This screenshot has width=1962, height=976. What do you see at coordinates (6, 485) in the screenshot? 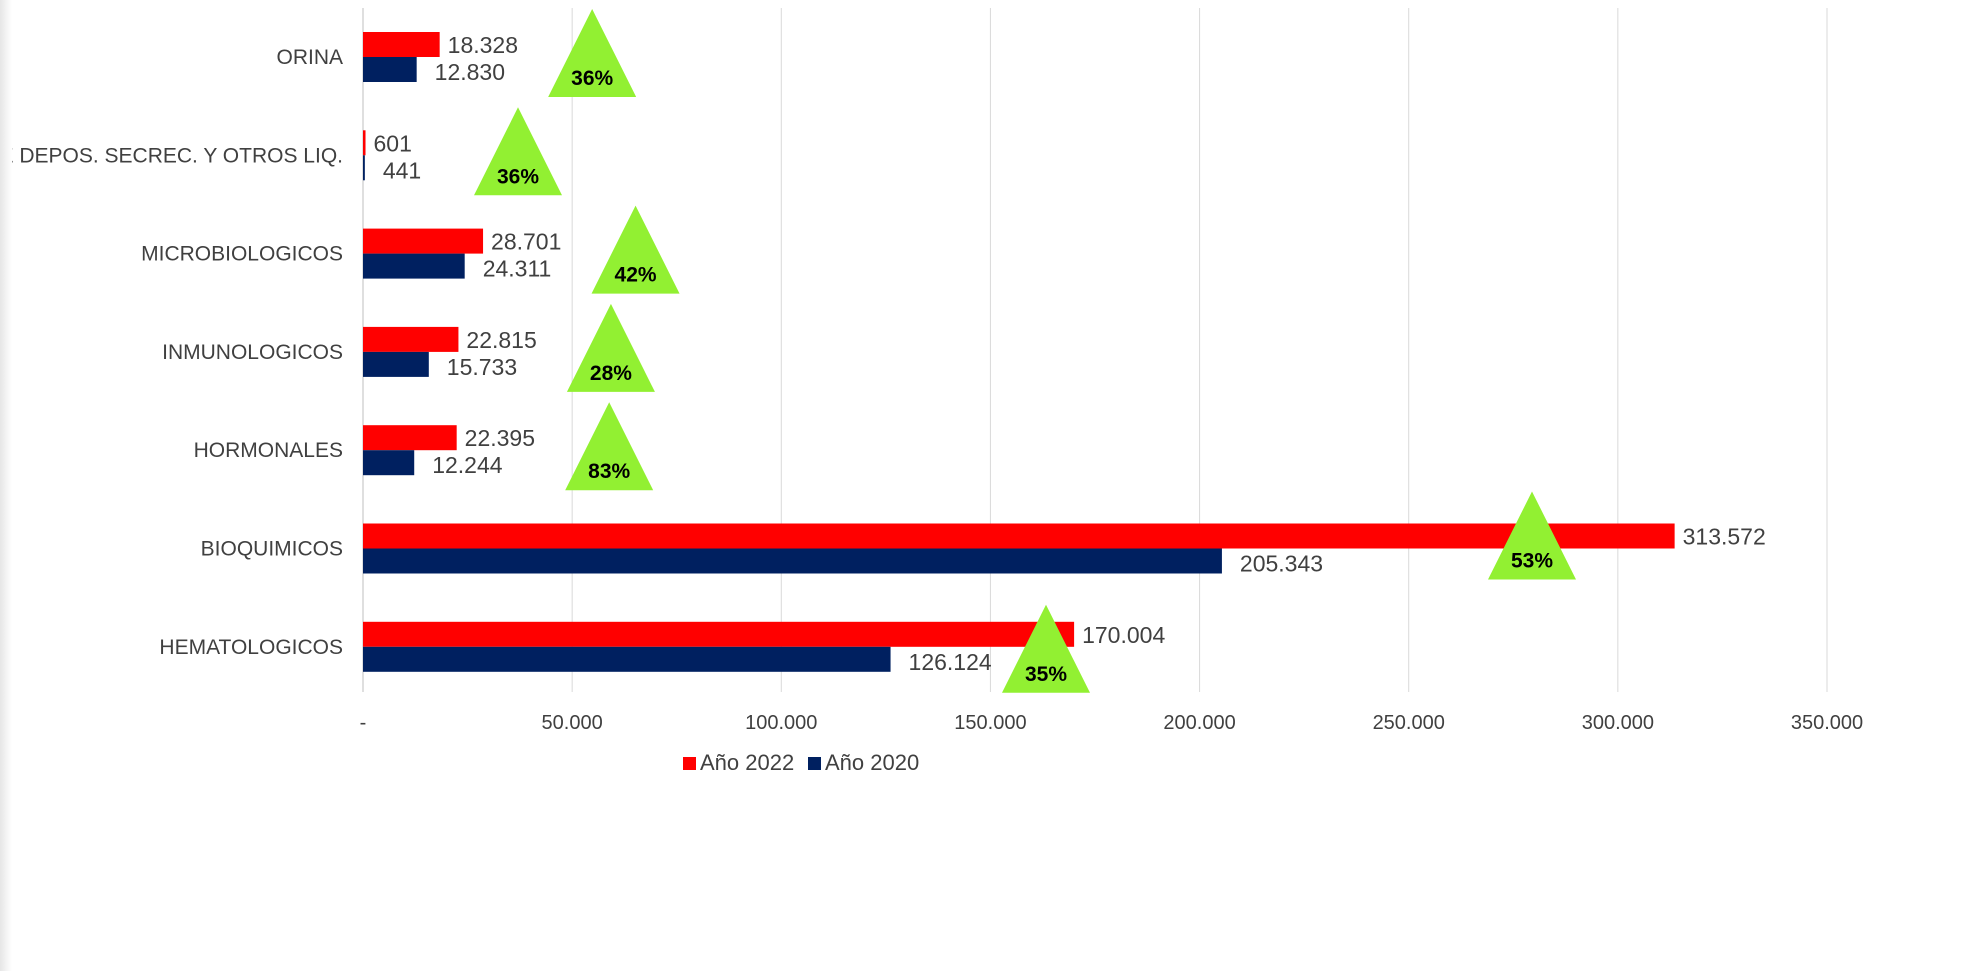
I see `left-edge-shadow` at bounding box center [6, 485].